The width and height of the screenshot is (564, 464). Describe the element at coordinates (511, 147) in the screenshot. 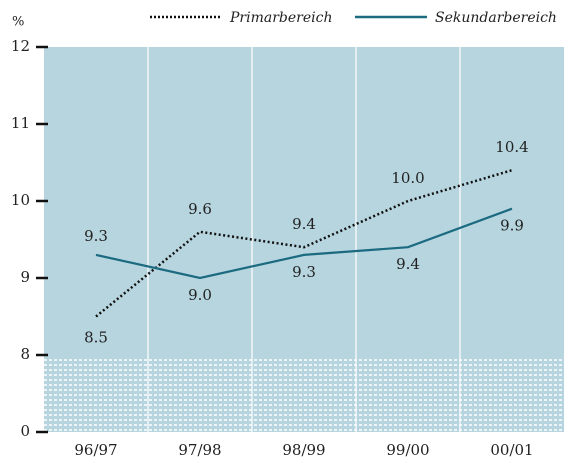

I see `data-label: 10.4` at that location.